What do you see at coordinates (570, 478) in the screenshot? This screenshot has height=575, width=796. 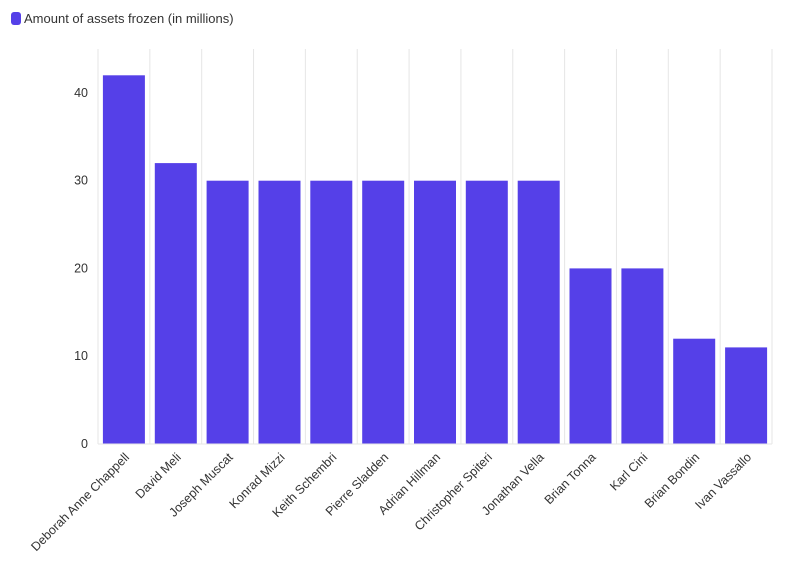 I see `x-tick-label: Brian Tonna` at bounding box center [570, 478].